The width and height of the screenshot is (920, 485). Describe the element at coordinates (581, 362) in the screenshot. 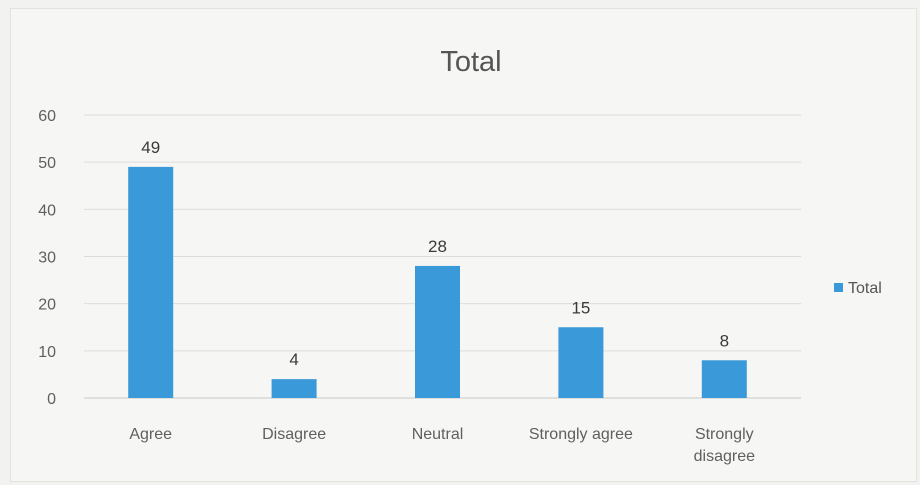

I see `bar-strongly-agree` at that location.